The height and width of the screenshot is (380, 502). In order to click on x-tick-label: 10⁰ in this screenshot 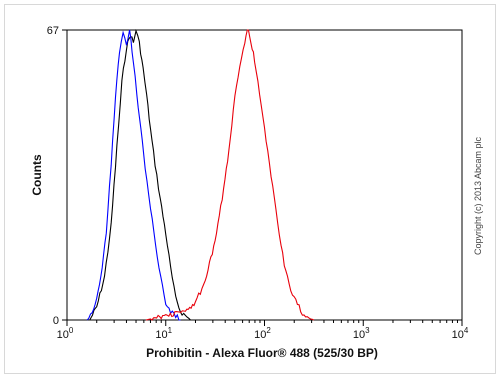, I will do `click(65, 333)`.